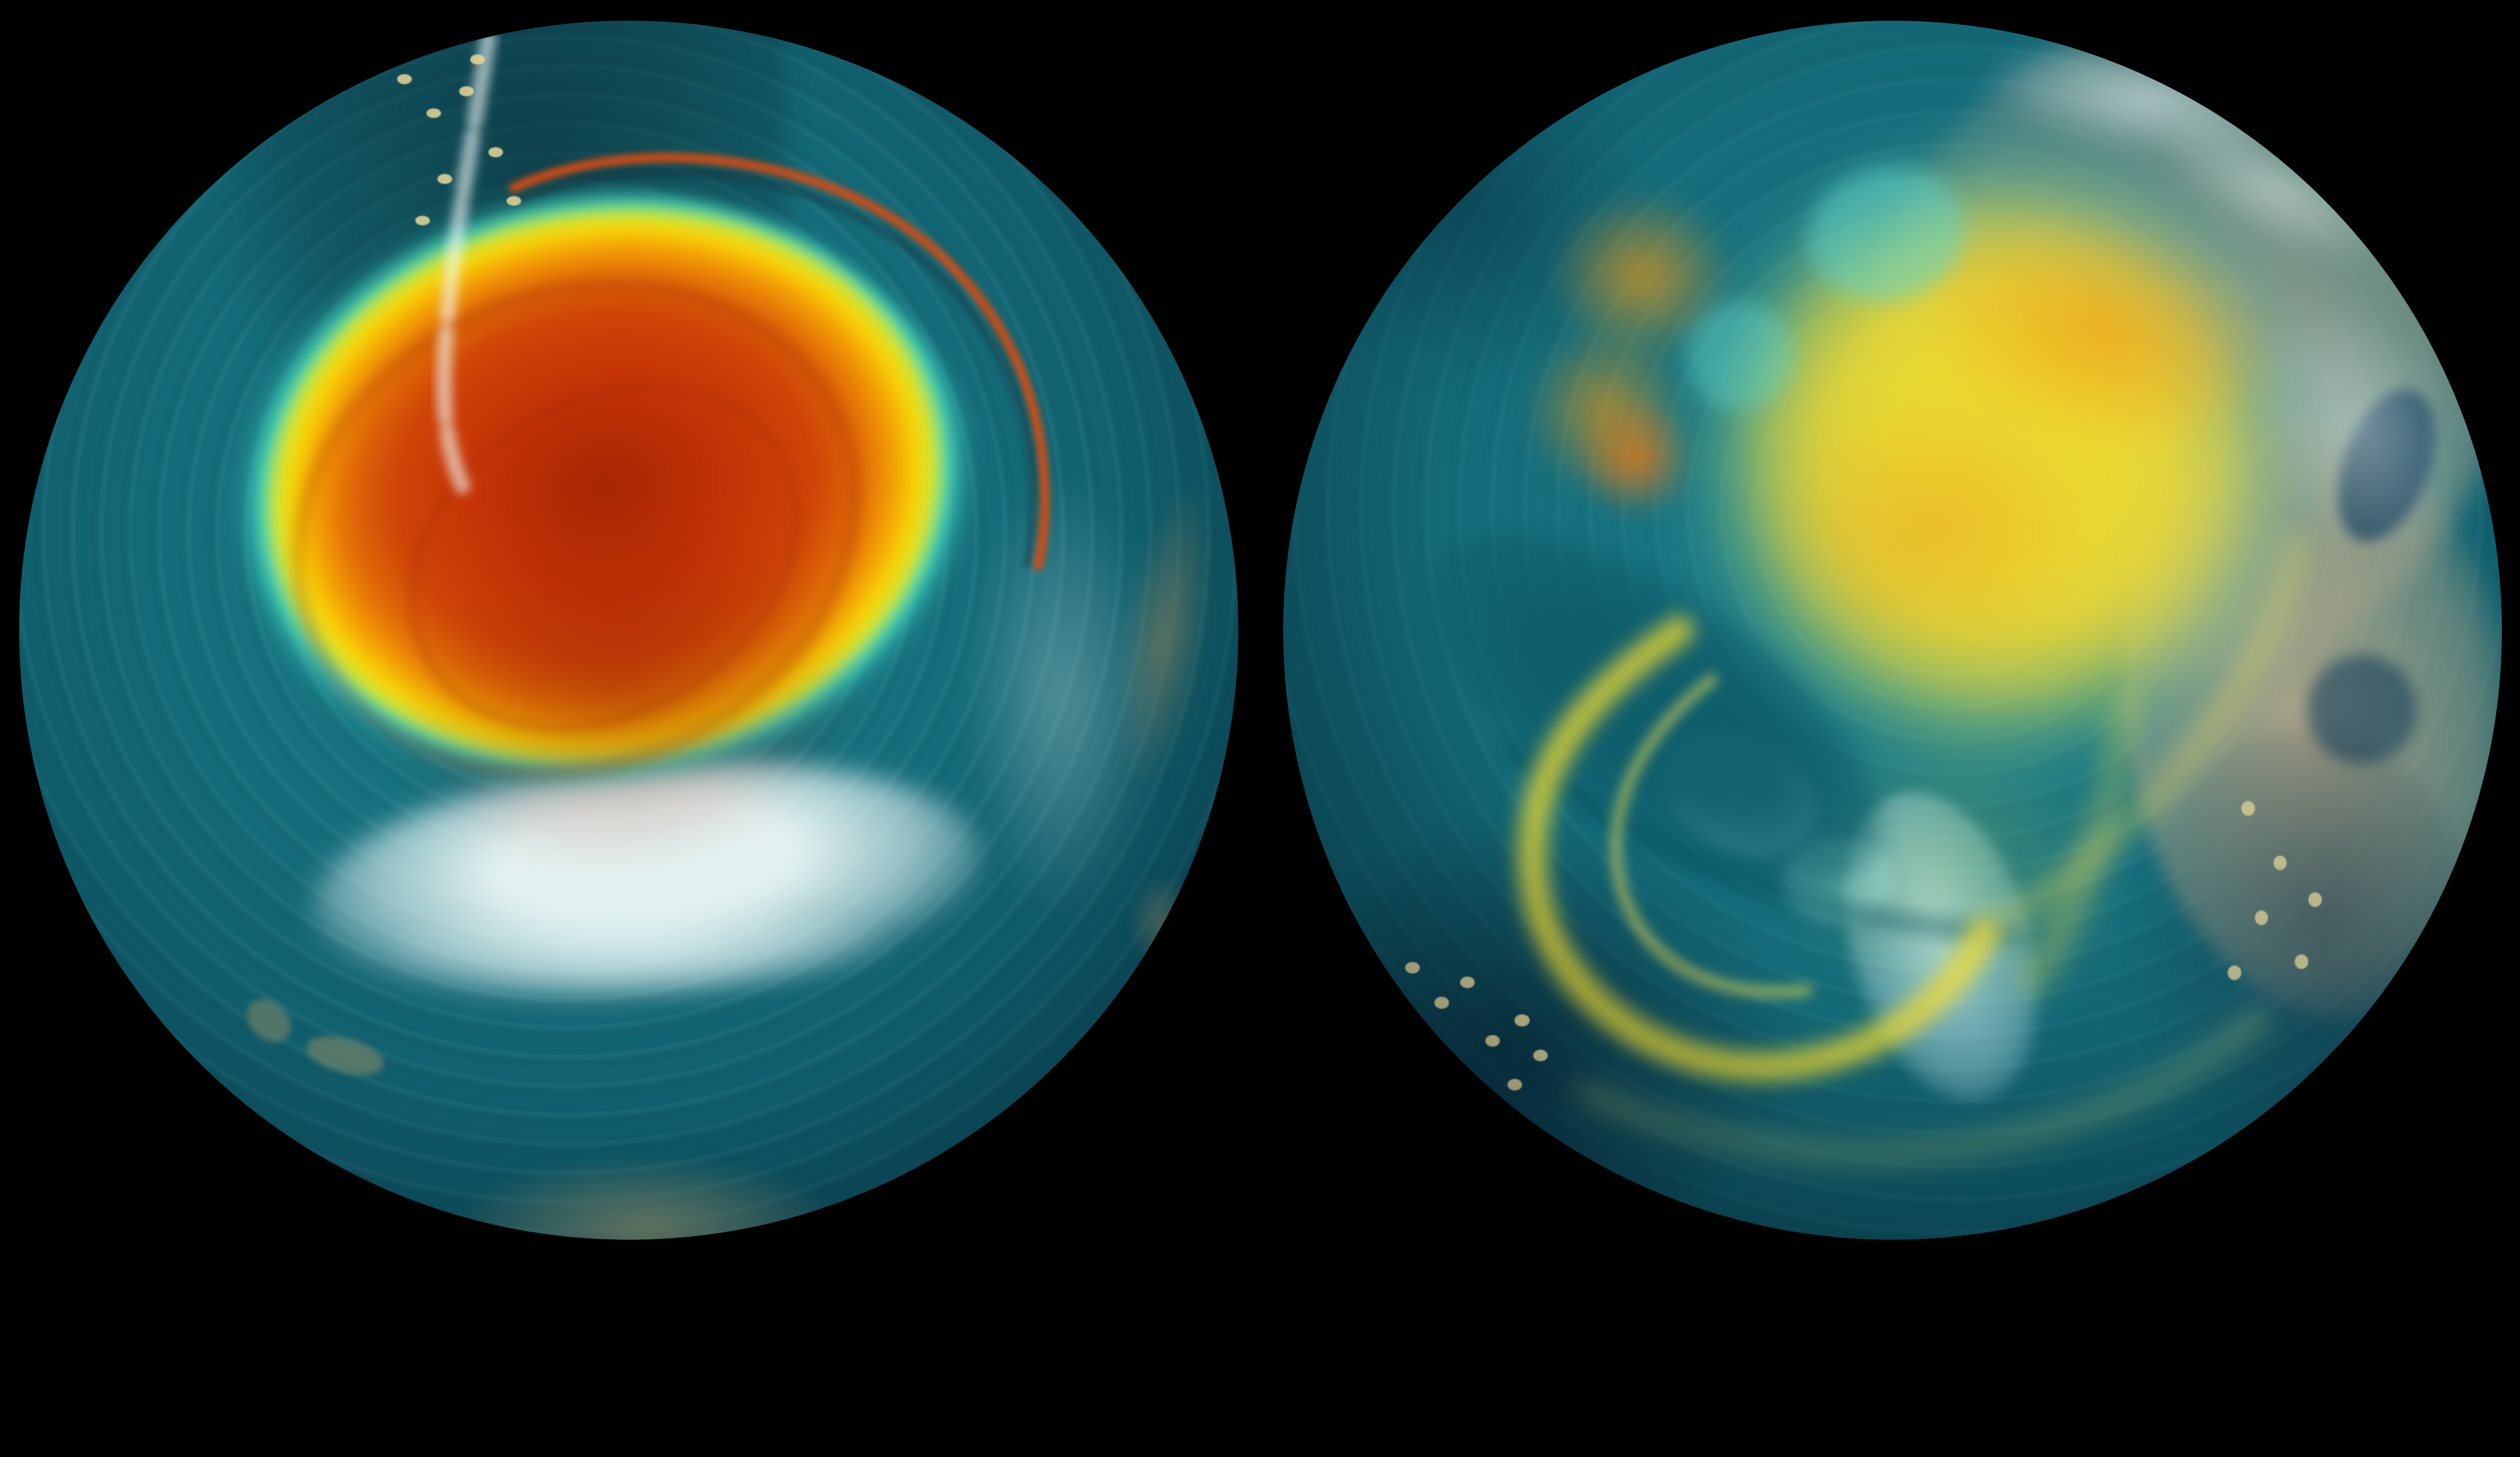  Describe the element at coordinates (646, 880) in the screenshot. I see `antarctic-ice-clouds` at that location.